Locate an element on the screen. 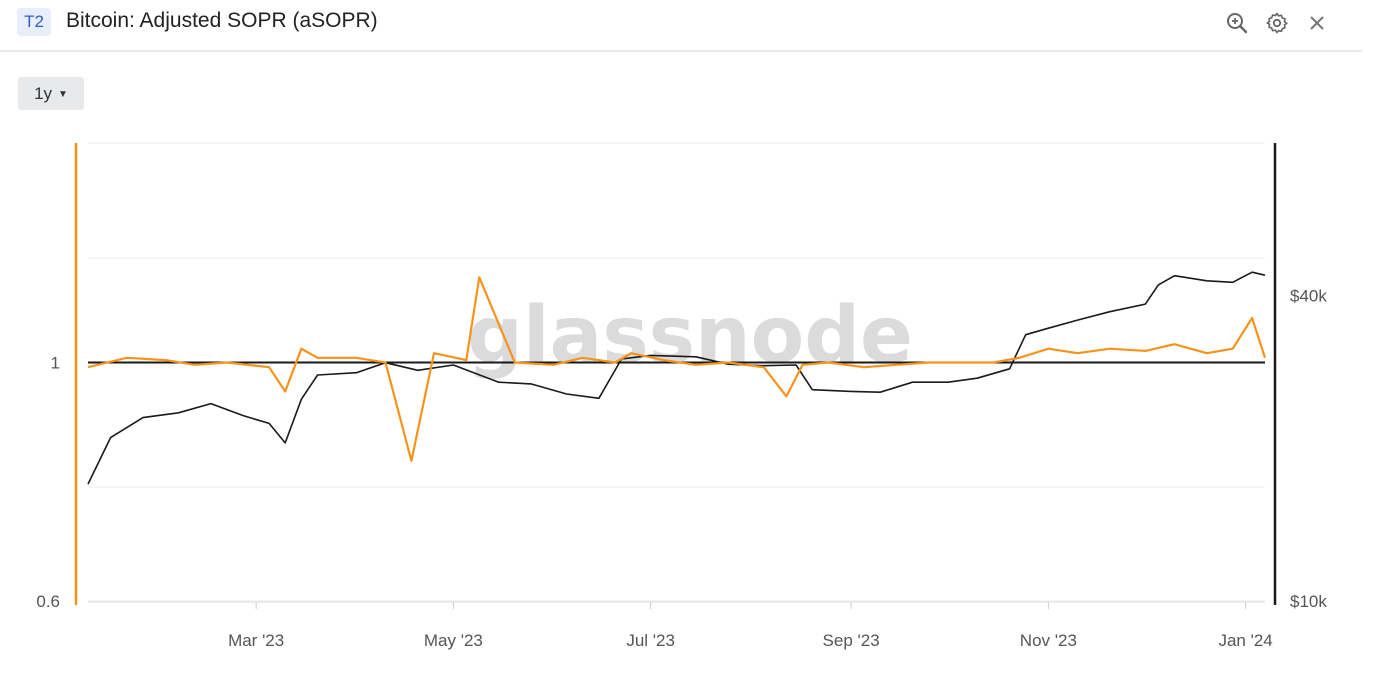  header-actions is located at coordinates (1277, 23).